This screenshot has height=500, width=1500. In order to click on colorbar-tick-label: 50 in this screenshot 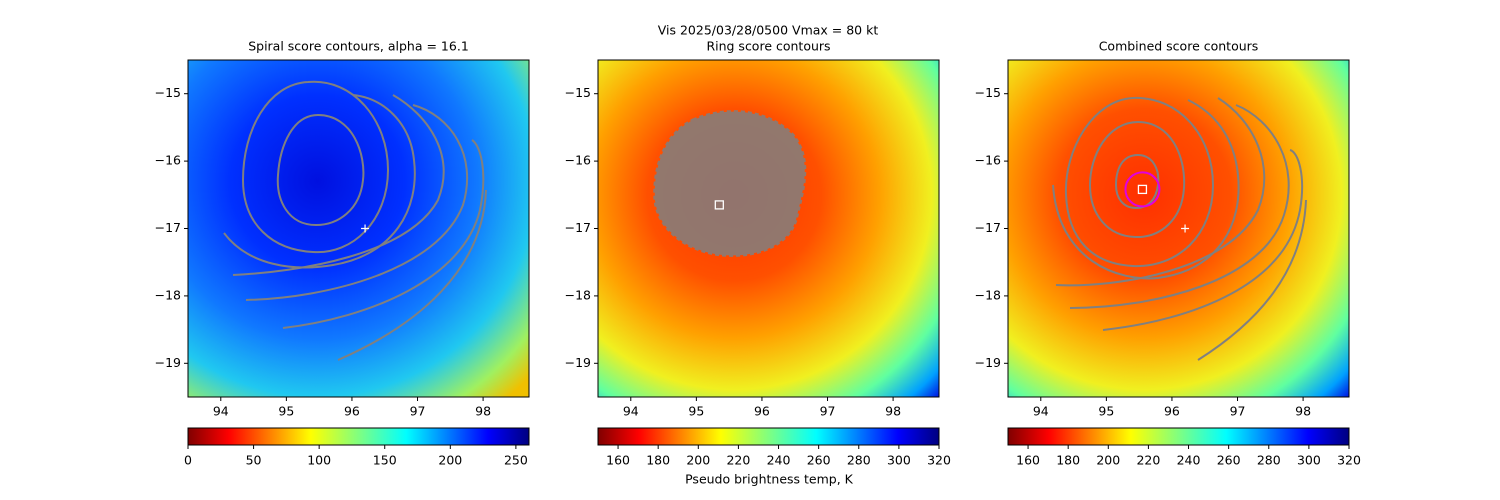, I will do `click(254, 460)`.